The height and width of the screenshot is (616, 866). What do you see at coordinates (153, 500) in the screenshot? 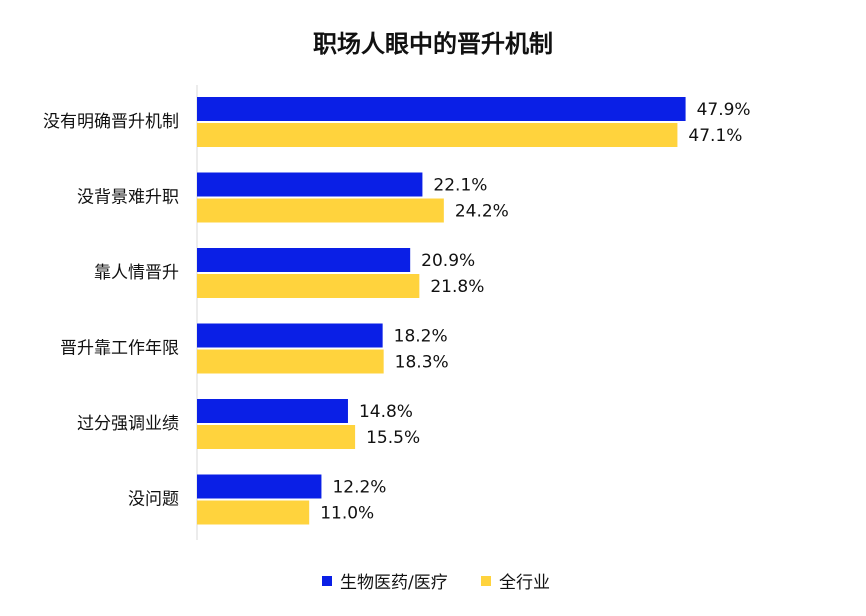
I see `category-label: 没问题` at bounding box center [153, 500].